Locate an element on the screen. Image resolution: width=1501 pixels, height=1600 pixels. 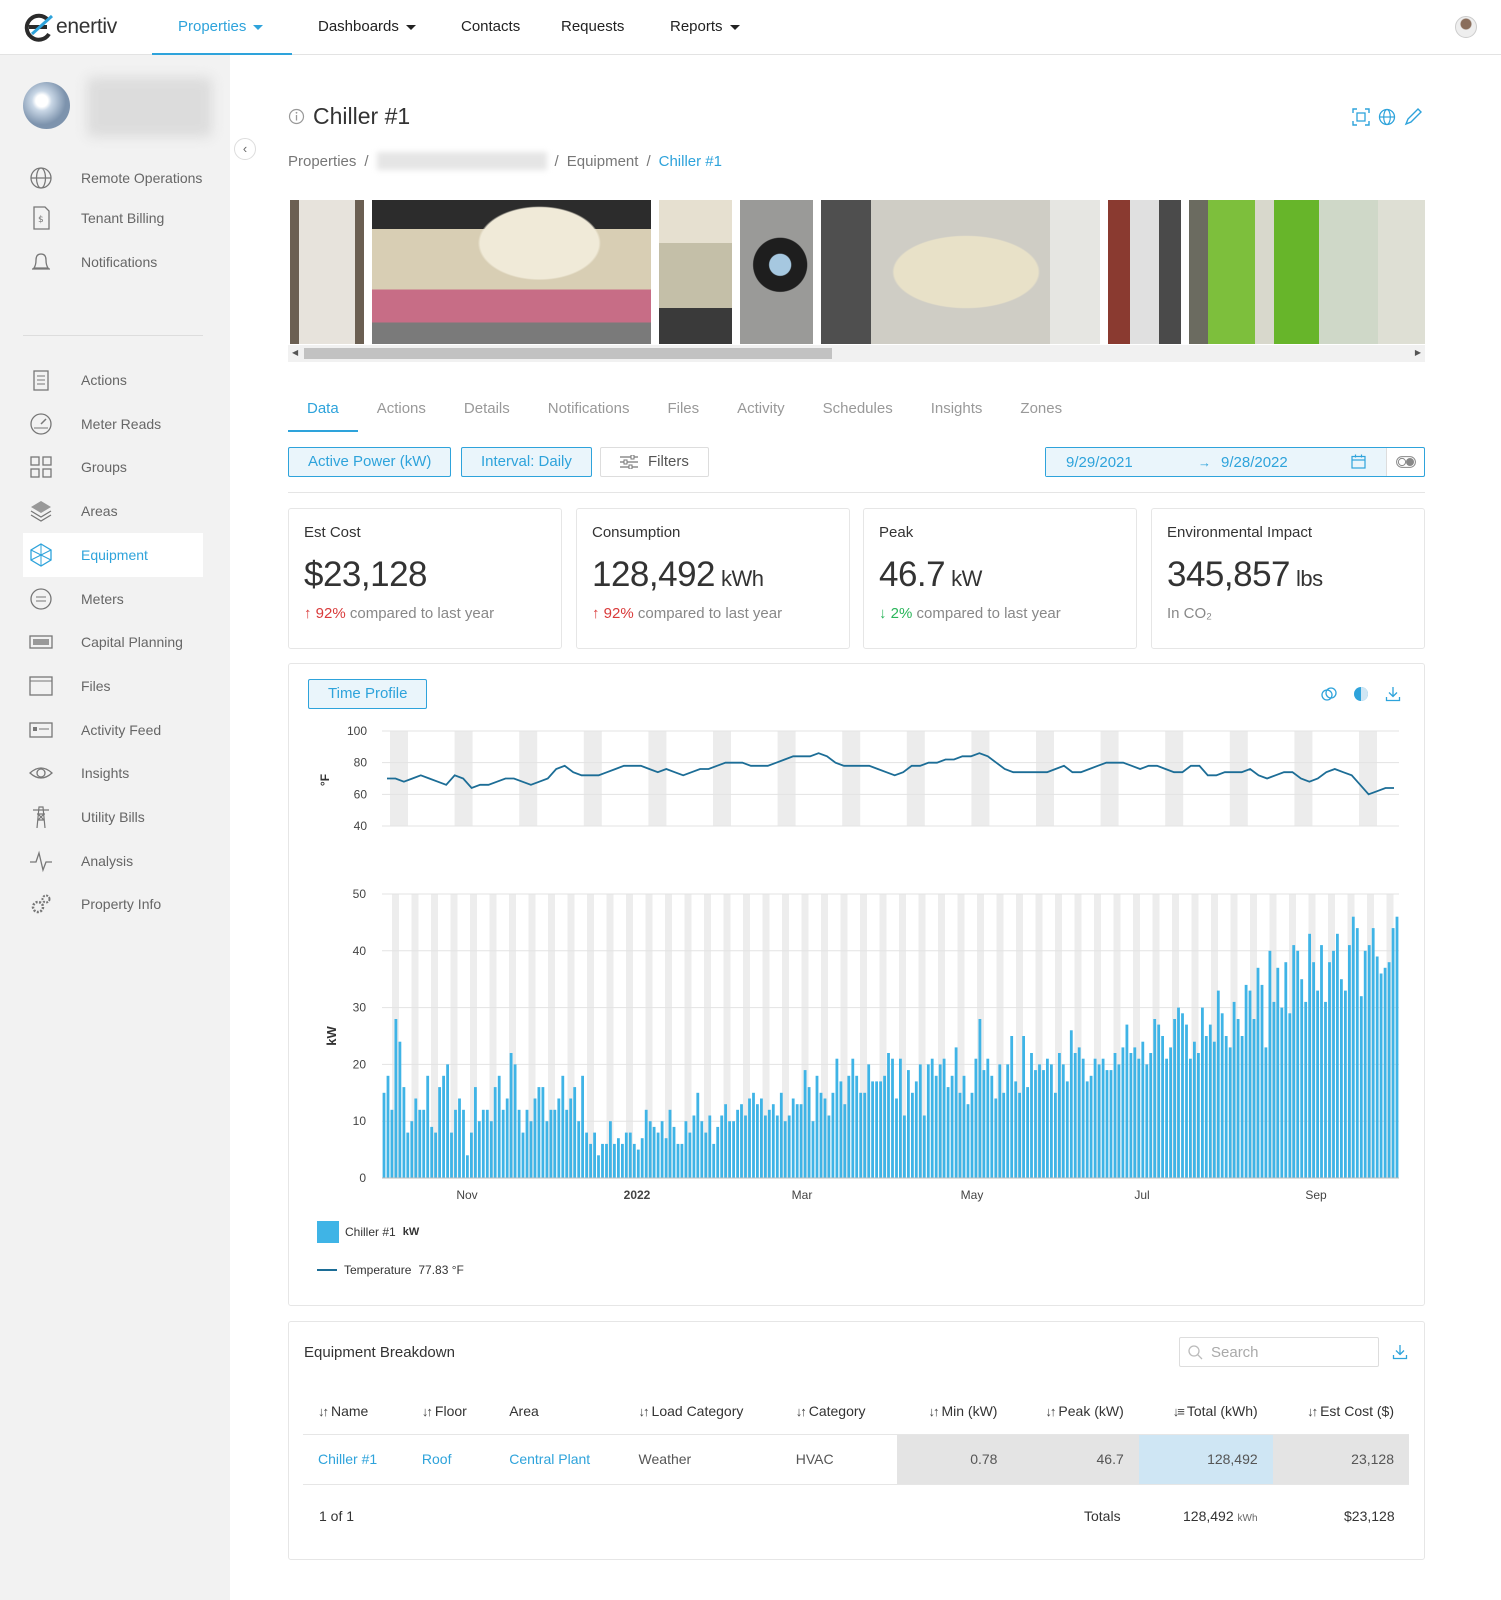
sidebar-item-remote-operations: Remote Operations is located at coordinates (113, 178).